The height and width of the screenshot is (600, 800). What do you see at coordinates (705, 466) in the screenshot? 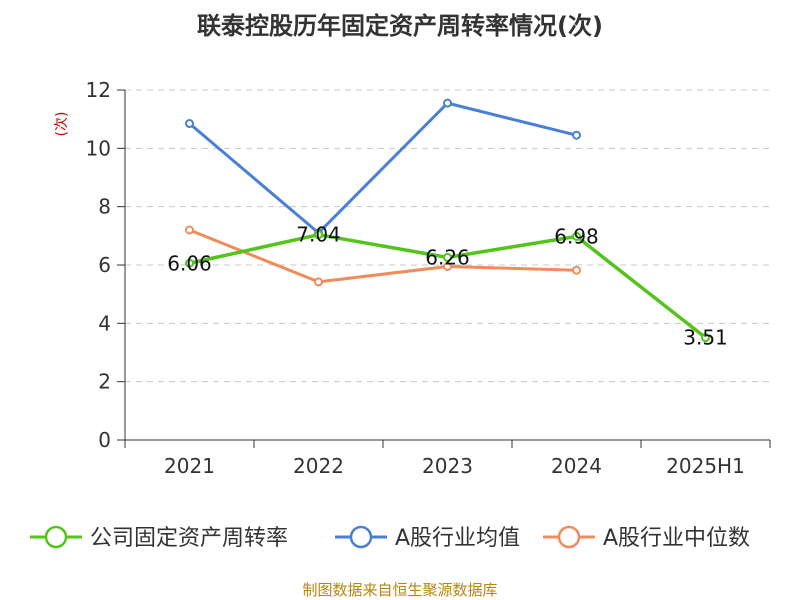
I see `x-tick-label: 2025H1` at bounding box center [705, 466].